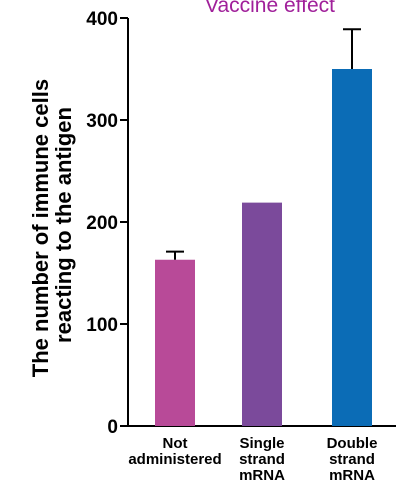  What do you see at coordinates (352, 443) in the screenshot?
I see `x-tick-label-line: Double` at bounding box center [352, 443].